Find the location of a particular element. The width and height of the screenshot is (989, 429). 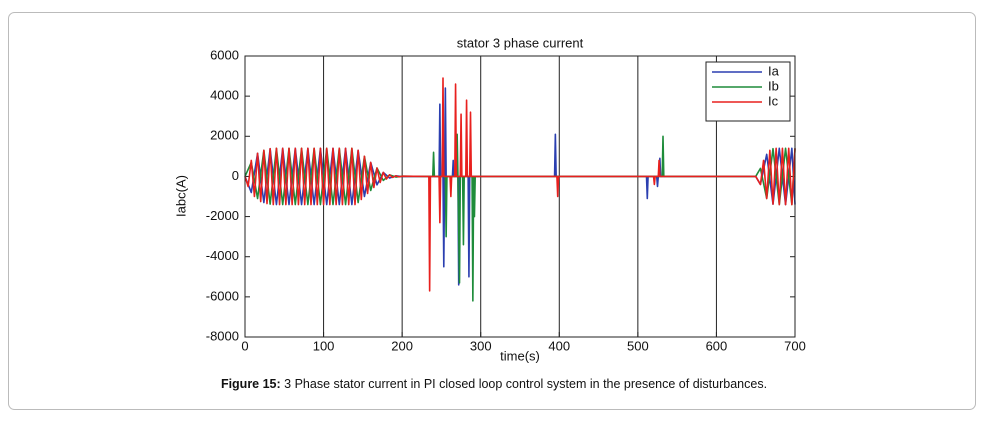

chart-title: stator 3 phase current is located at coordinates (520, 42).